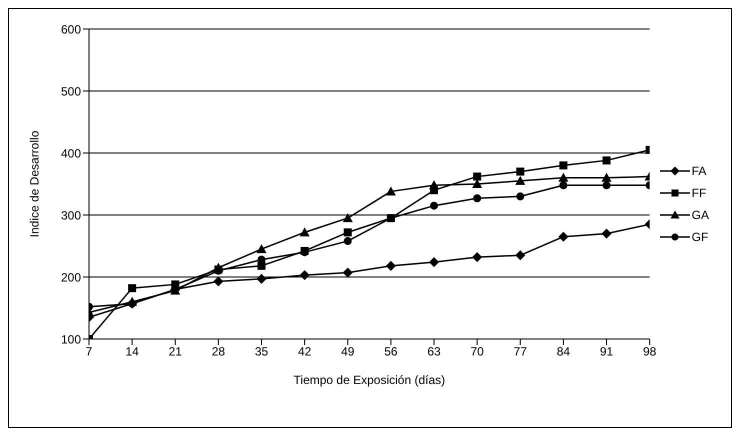  I want to click on x-tick-label: 84, so click(563, 351).